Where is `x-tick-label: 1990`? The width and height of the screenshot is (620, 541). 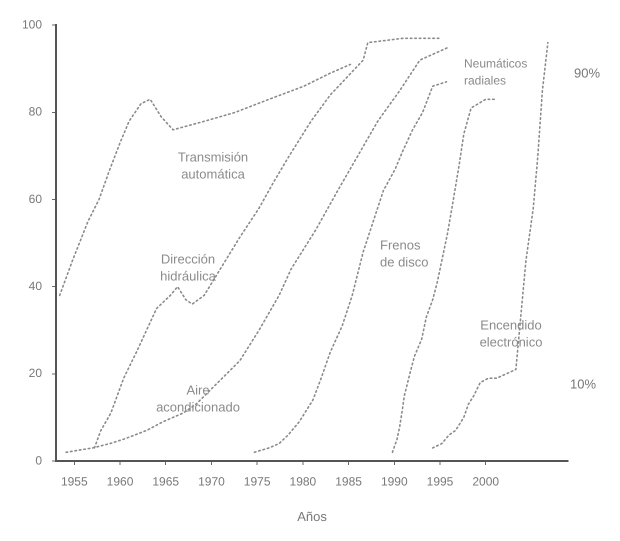
x-tick-label: 1990 is located at coordinates (394, 481).